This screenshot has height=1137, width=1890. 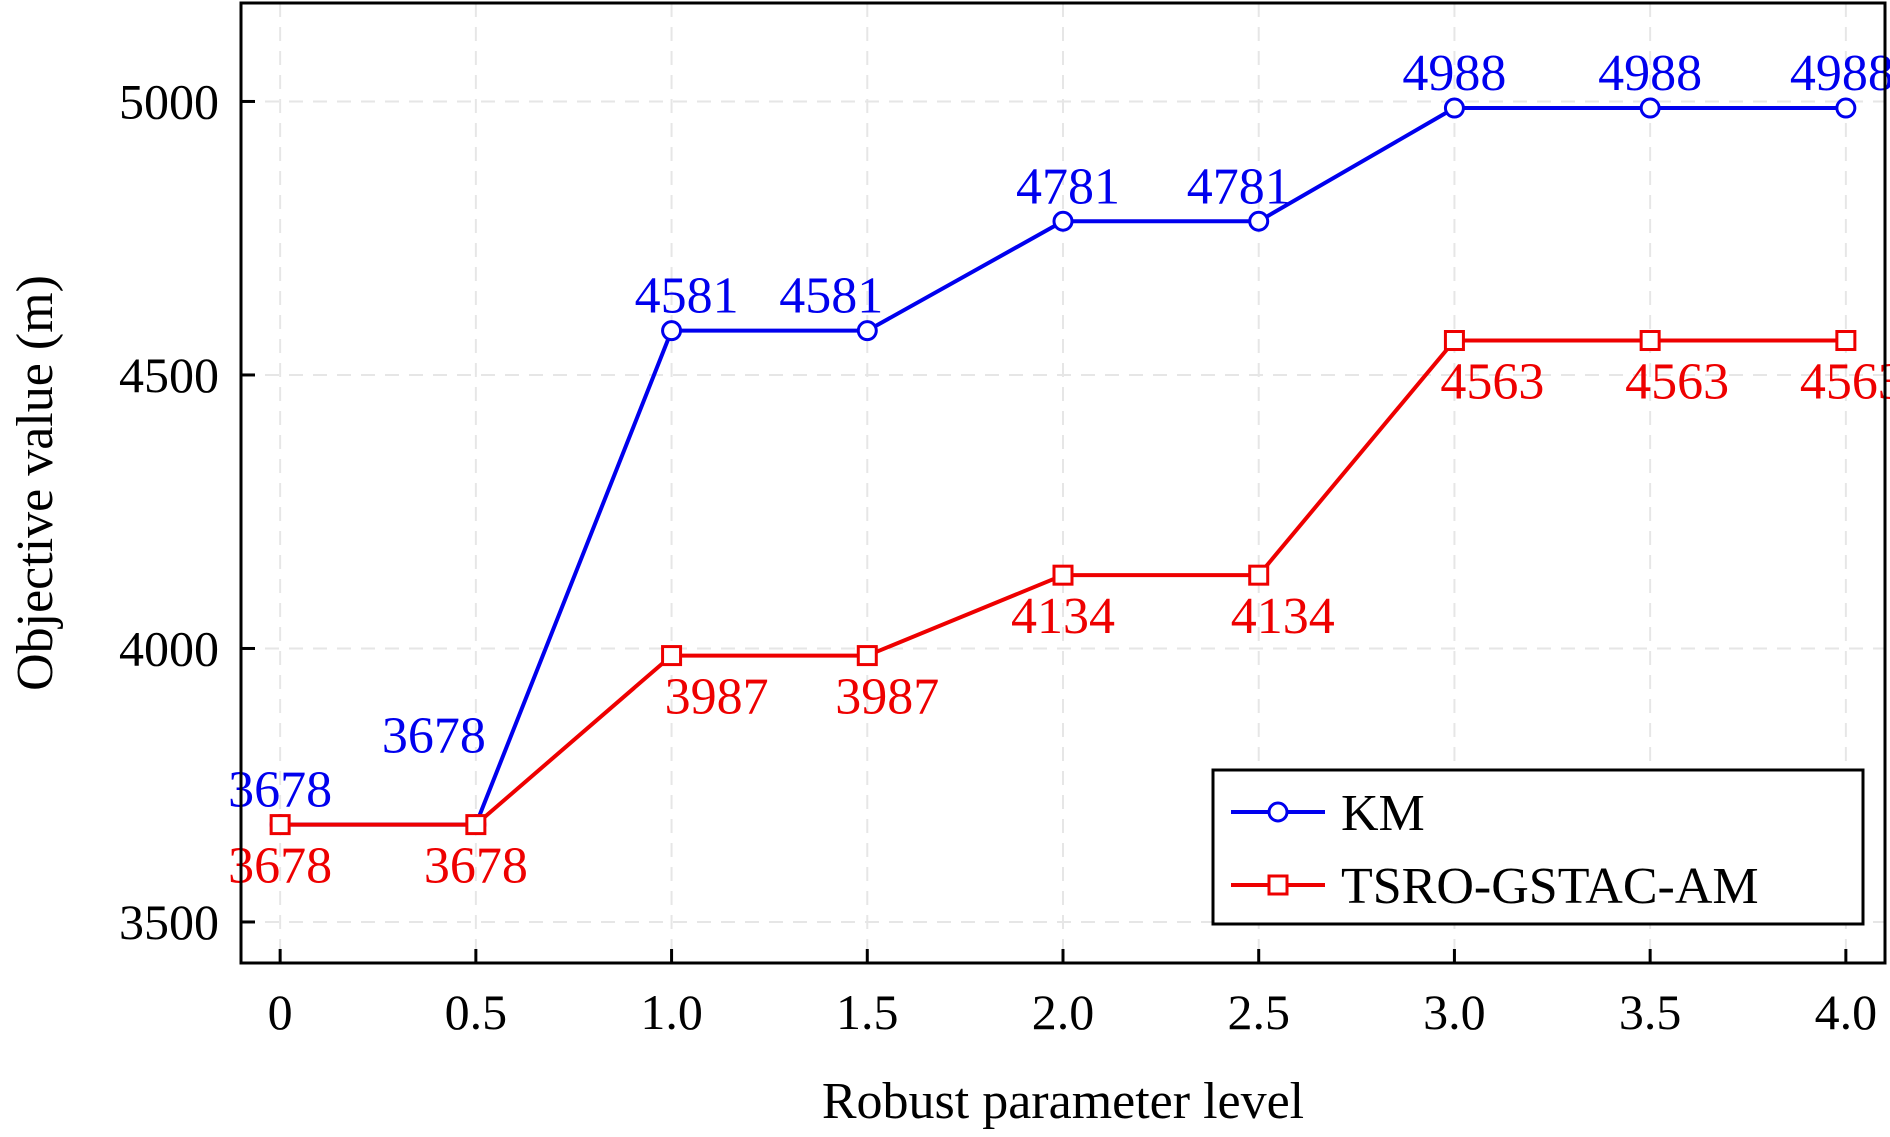 I want to click on y-tick-label: 3500, so click(x=169, y=922).